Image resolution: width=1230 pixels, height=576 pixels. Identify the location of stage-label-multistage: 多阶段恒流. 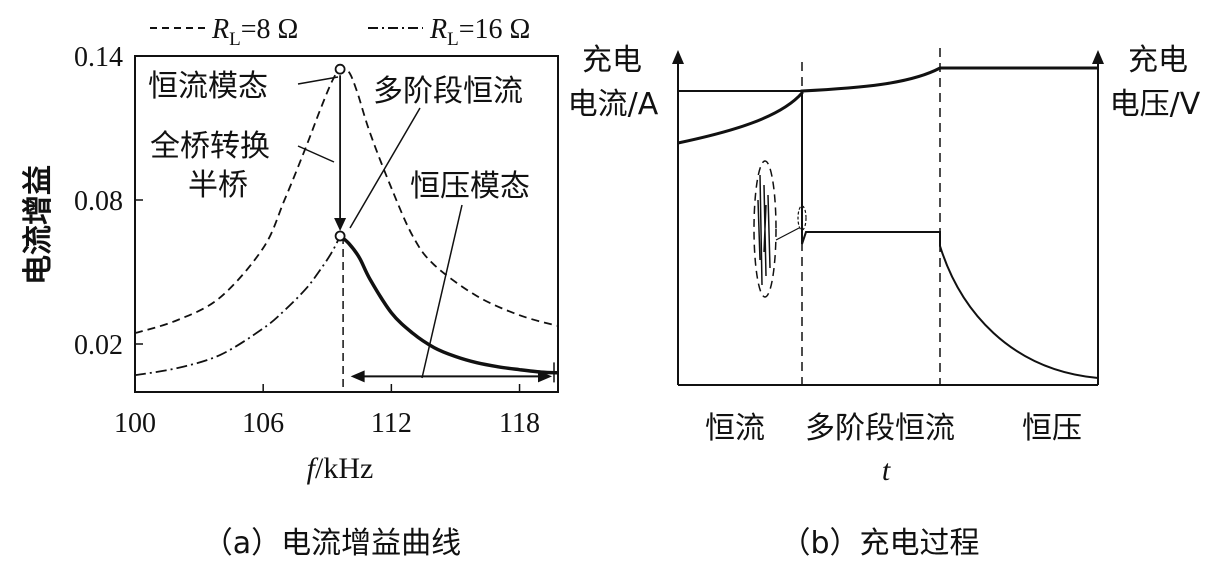
(880, 428).